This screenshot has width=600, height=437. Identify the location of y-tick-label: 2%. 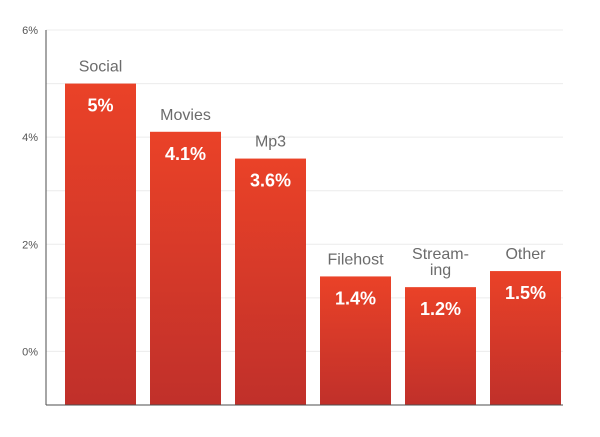
(30, 245).